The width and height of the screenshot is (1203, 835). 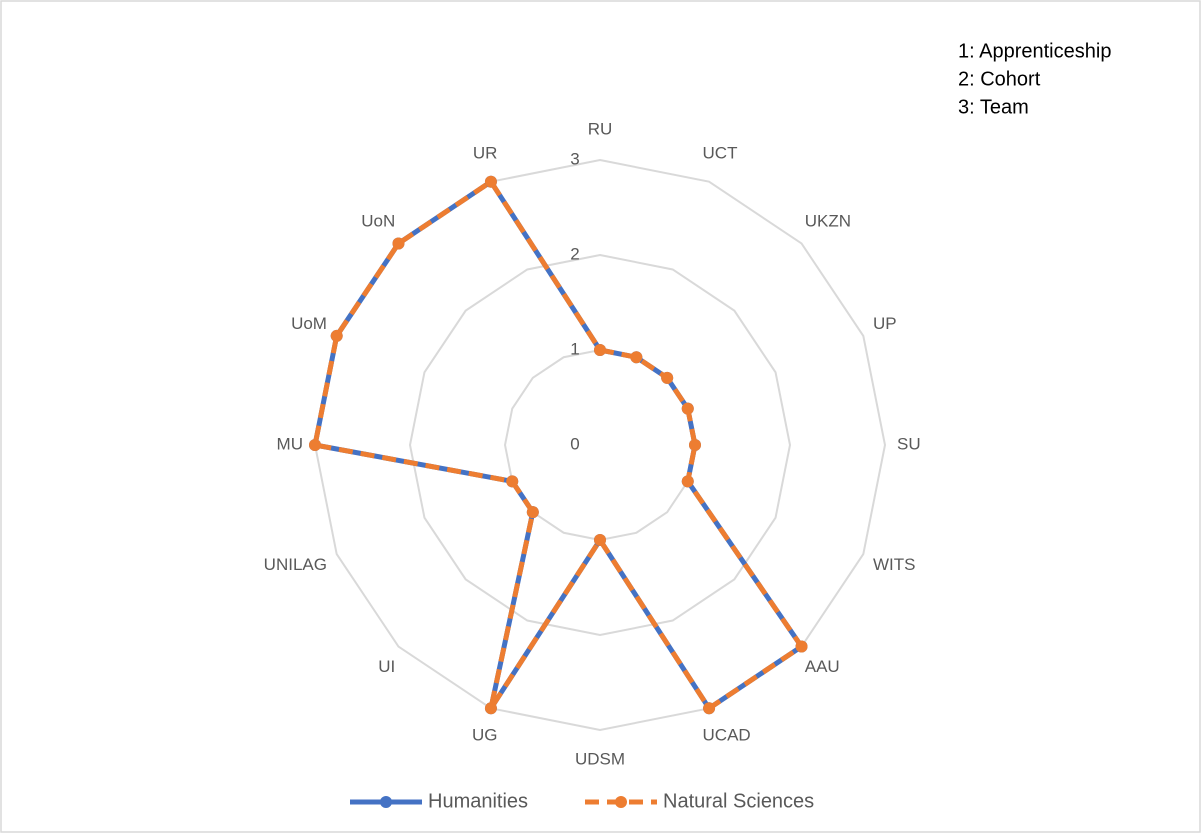 What do you see at coordinates (478, 801) in the screenshot?
I see `legend-label: Humanities` at bounding box center [478, 801].